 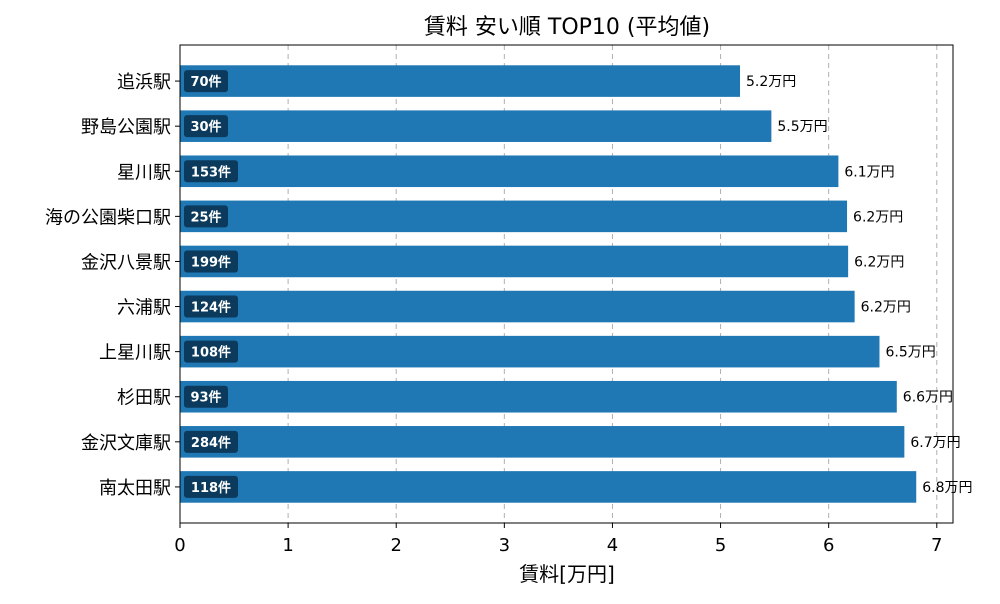 I want to click on chart-title: 賃料 安い順 TOP10 (平均値), so click(x=567, y=27).